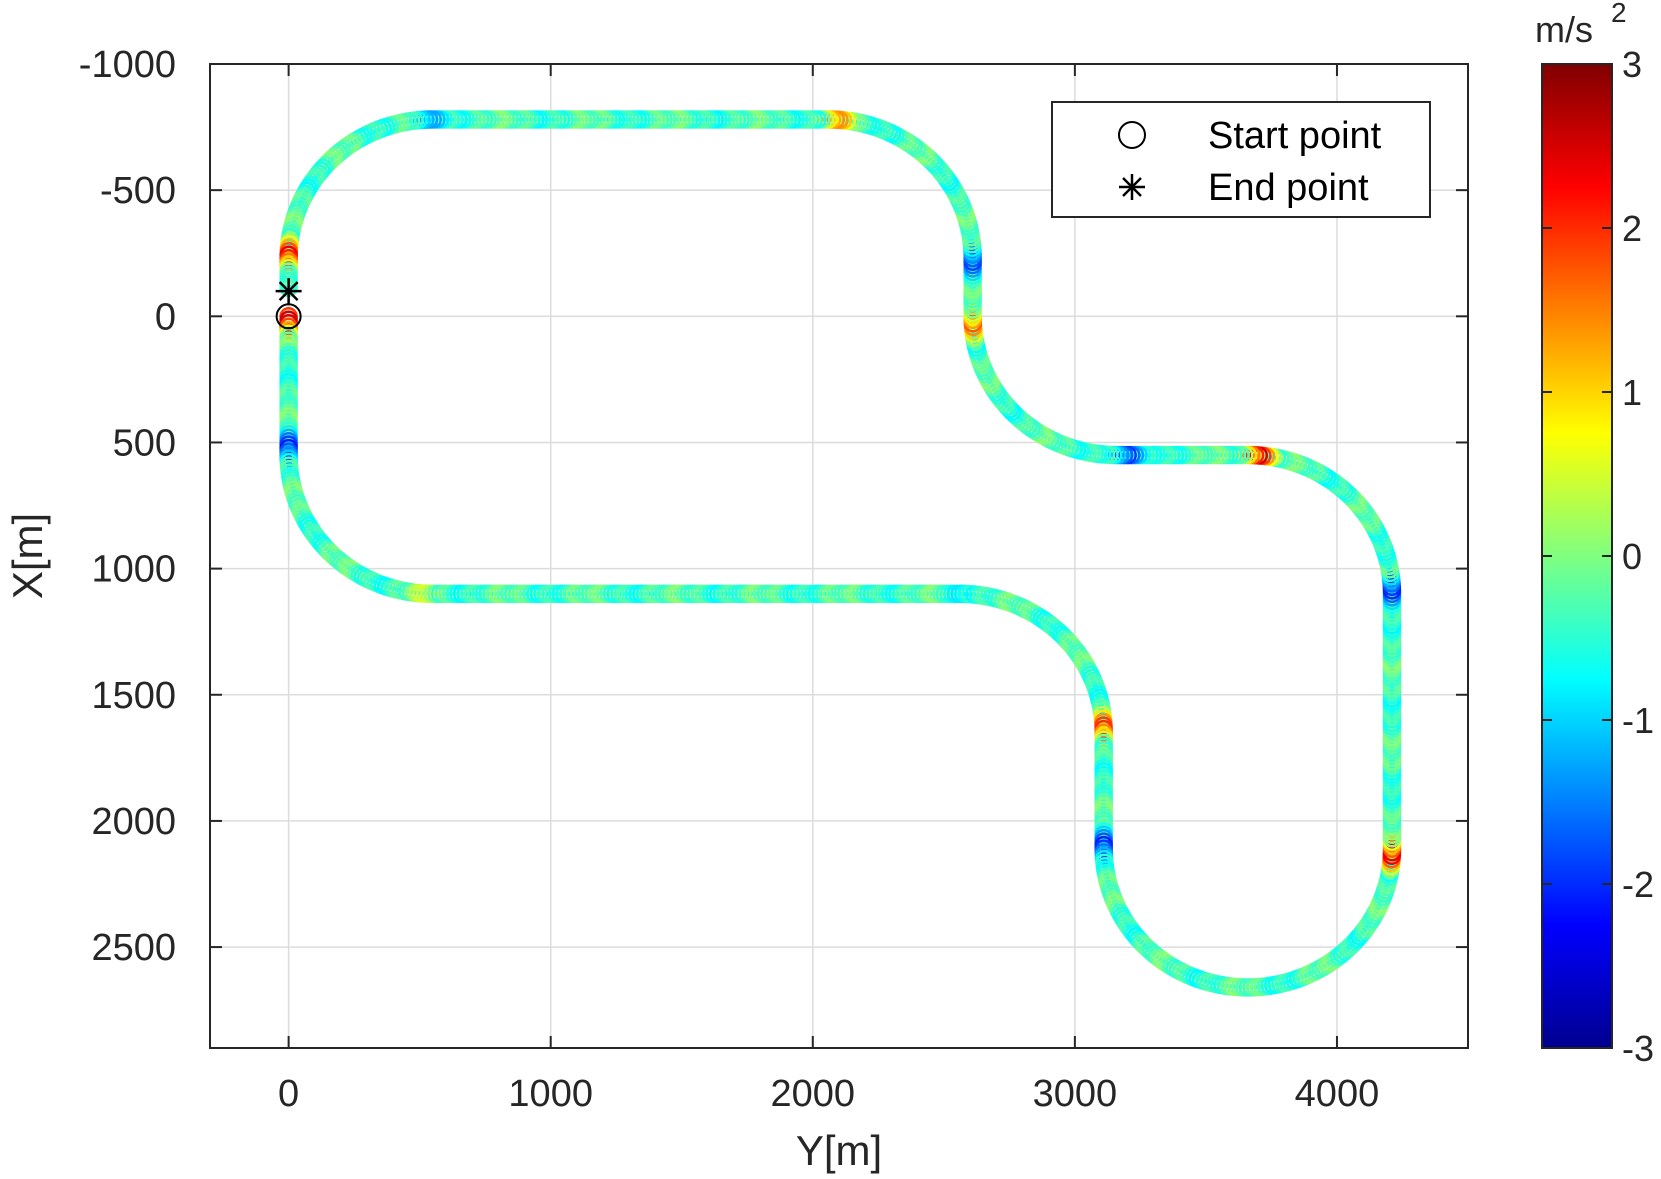  What do you see at coordinates (1632, 228) in the screenshot?
I see `colorbar-tick-label: 2` at bounding box center [1632, 228].